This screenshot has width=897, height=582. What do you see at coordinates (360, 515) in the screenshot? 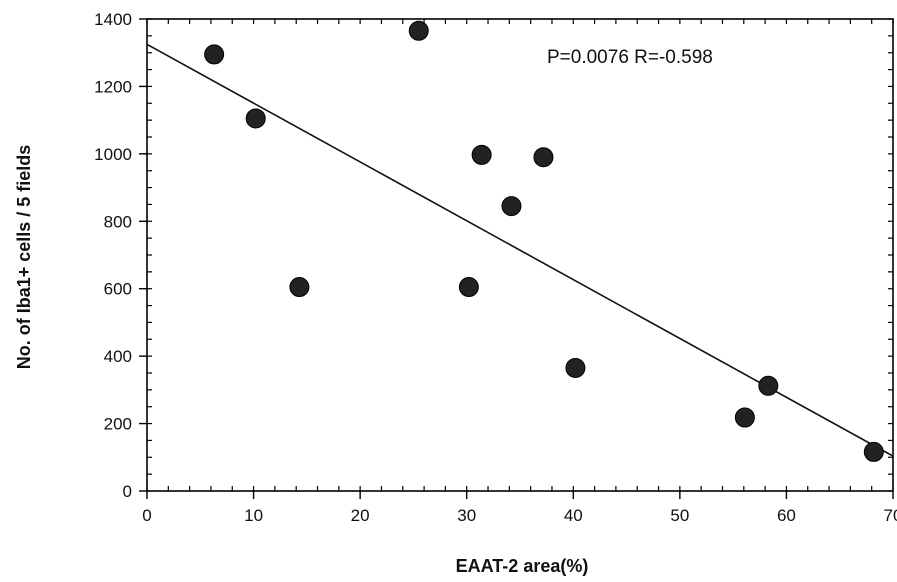
I see `x-tick-label: 20` at bounding box center [360, 515].